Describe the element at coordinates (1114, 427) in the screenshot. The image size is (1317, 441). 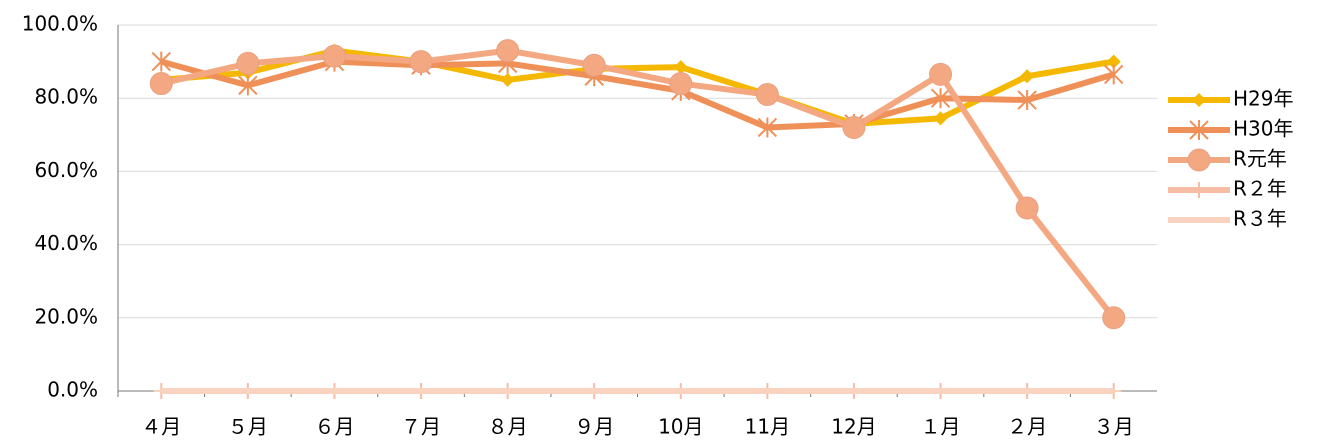
I see `x-tick-label: ３月` at that location.